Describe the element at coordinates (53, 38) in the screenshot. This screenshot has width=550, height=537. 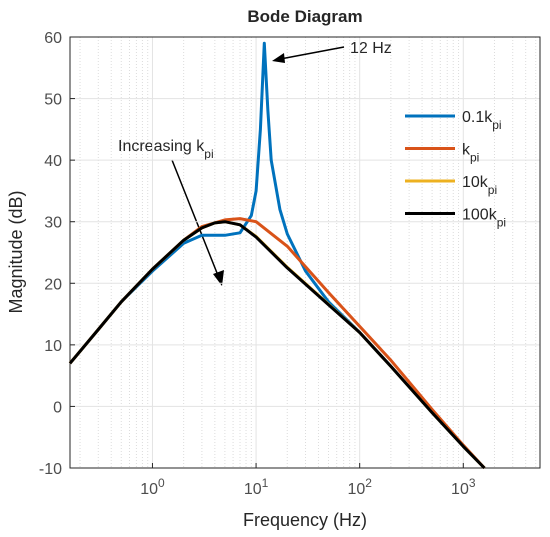
I see `y-tick-label: 60` at that location.